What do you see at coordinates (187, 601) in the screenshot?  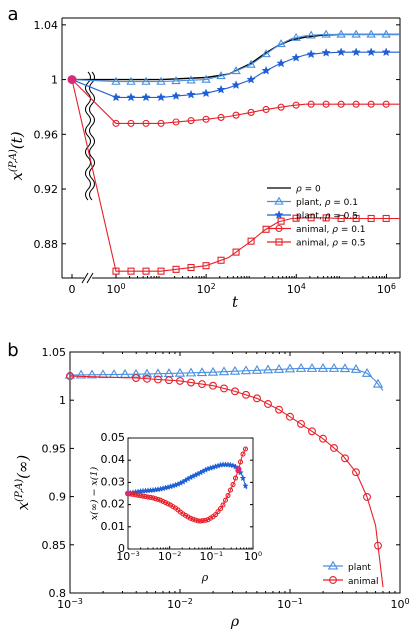 I see `panel-b-xtick-label-exp: −2` at bounding box center [187, 601].